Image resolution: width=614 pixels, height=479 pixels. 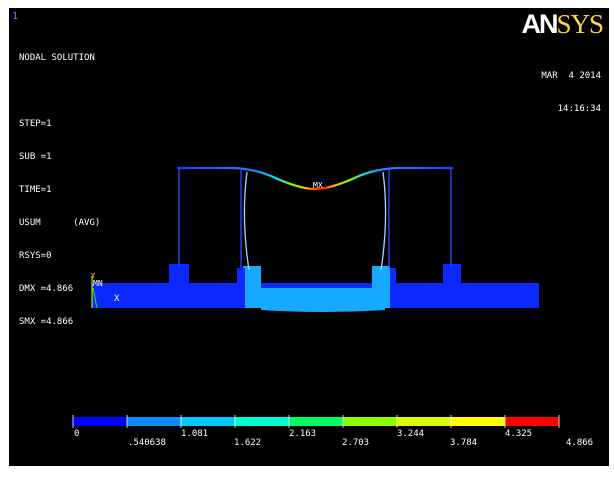 What do you see at coordinates (147, 443) in the screenshot?
I see `legend-label-lower: .540638` at bounding box center [147, 443].